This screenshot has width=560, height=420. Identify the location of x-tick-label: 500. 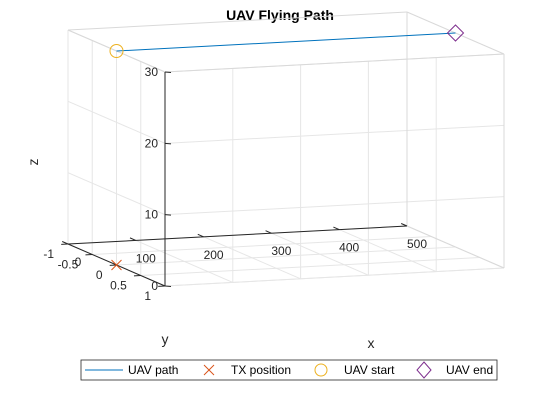
(417, 244).